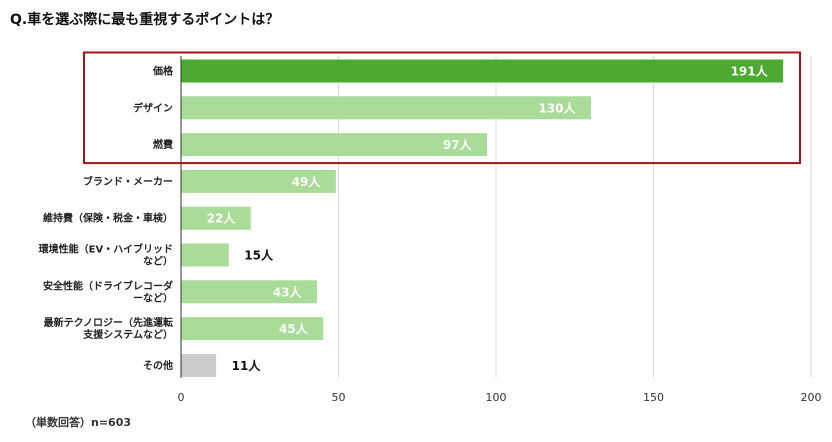  What do you see at coordinates (294, 328) in the screenshot?
I see `data-label: 45人` at bounding box center [294, 328].